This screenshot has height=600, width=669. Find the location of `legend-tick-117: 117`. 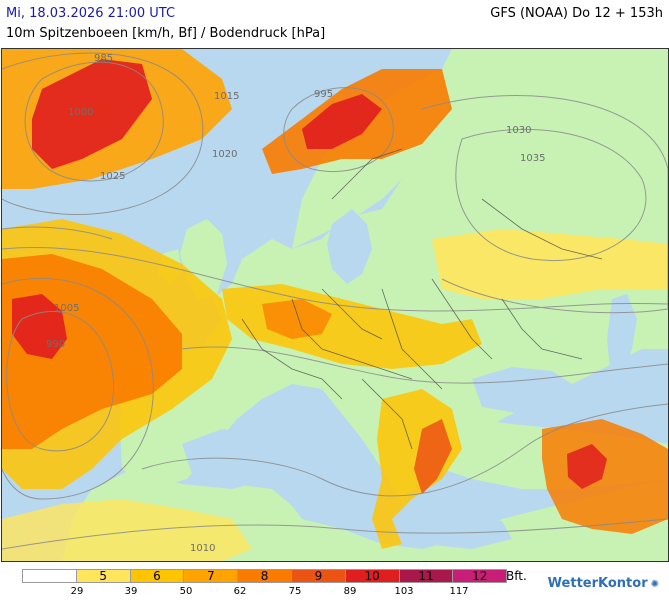

legend-tick-117: 117 is located at coordinates (459, 591).